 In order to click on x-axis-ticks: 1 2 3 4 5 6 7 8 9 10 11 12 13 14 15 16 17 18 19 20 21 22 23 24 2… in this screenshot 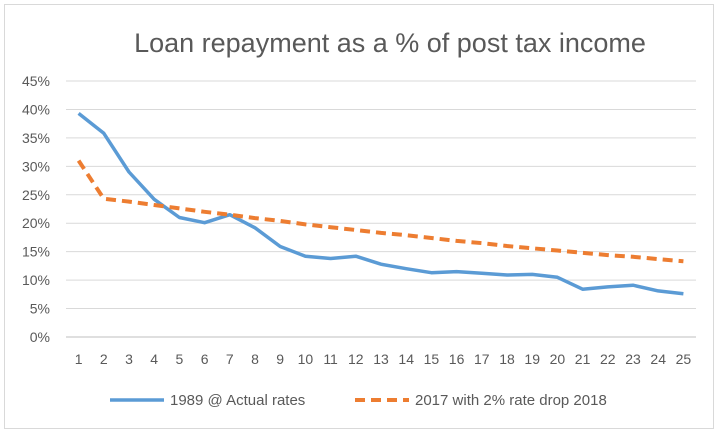, I will do `click(383, 359)`.